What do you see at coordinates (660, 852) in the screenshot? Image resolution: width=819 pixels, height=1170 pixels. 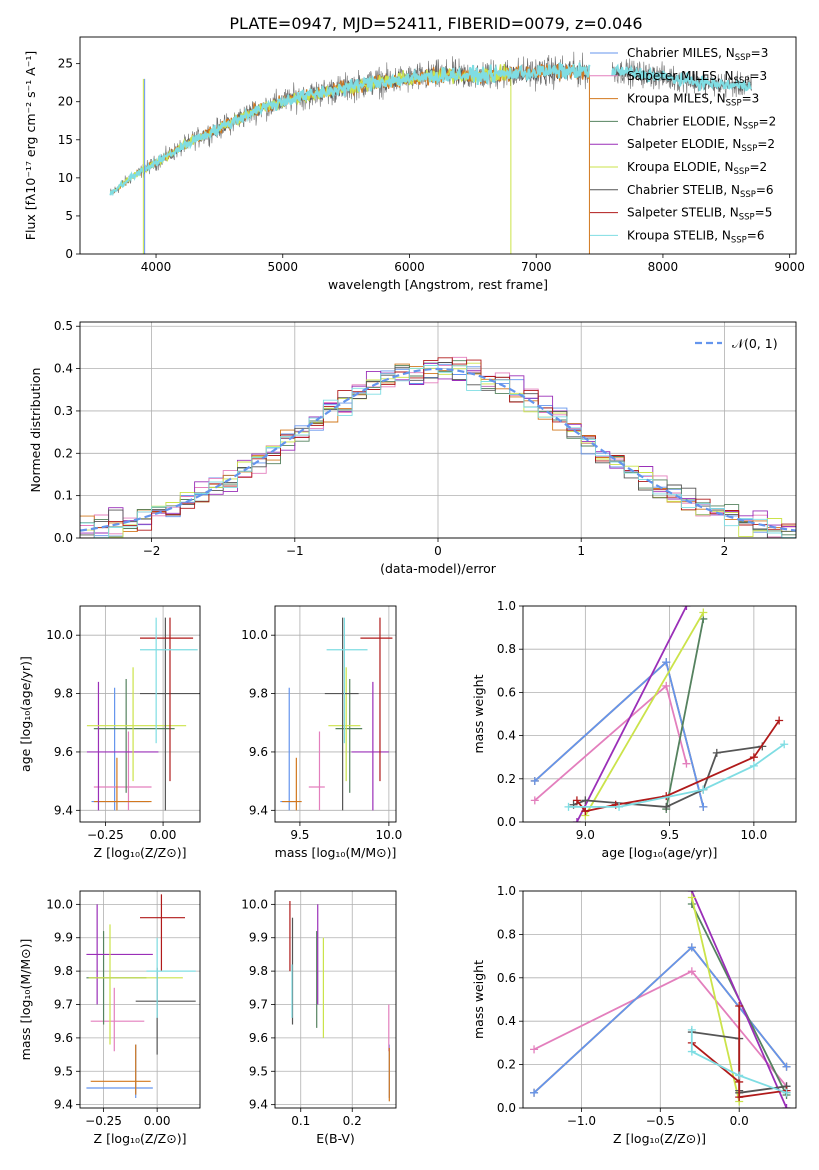 I see `x-axis-label: age [log₁₀(age/yr)]` at bounding box center [660, 852].